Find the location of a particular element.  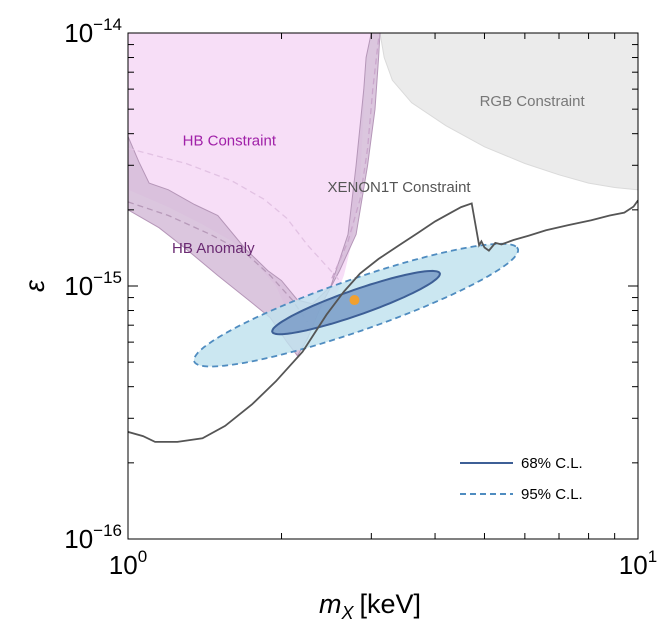

x-tick-label-1: 10⁰ is located at coordinates (128, 563).